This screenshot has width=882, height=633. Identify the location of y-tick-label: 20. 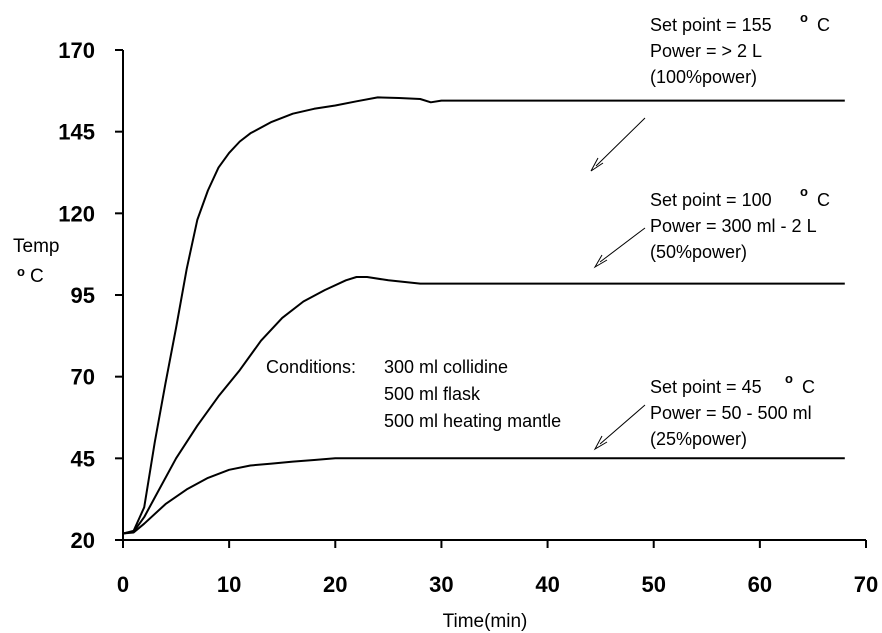
(83, 540).